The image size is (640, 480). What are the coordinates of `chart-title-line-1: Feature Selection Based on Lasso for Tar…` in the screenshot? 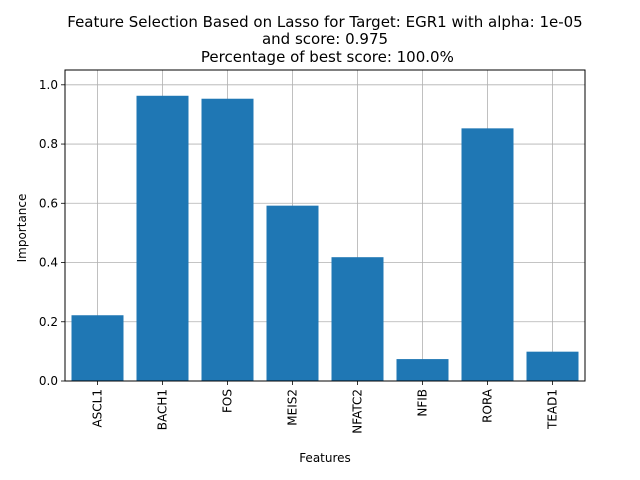 It's located at (324, 22).